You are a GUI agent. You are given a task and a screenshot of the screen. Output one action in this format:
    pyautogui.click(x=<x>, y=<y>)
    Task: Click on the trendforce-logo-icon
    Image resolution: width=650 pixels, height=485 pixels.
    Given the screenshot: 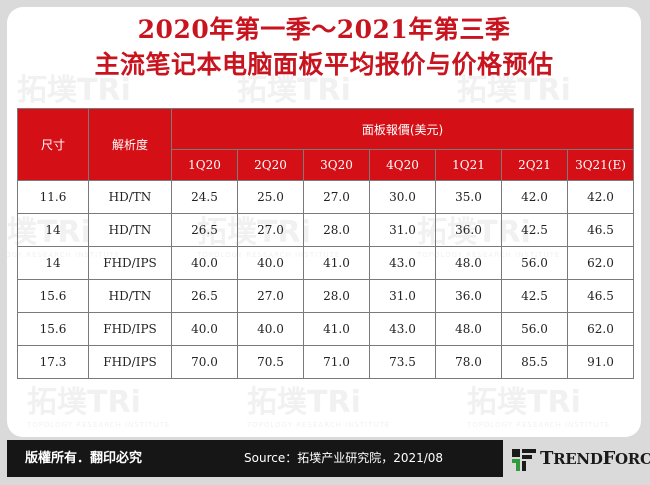 What is the action you would take?
    pyautogui.click(x=524, y=460)
    